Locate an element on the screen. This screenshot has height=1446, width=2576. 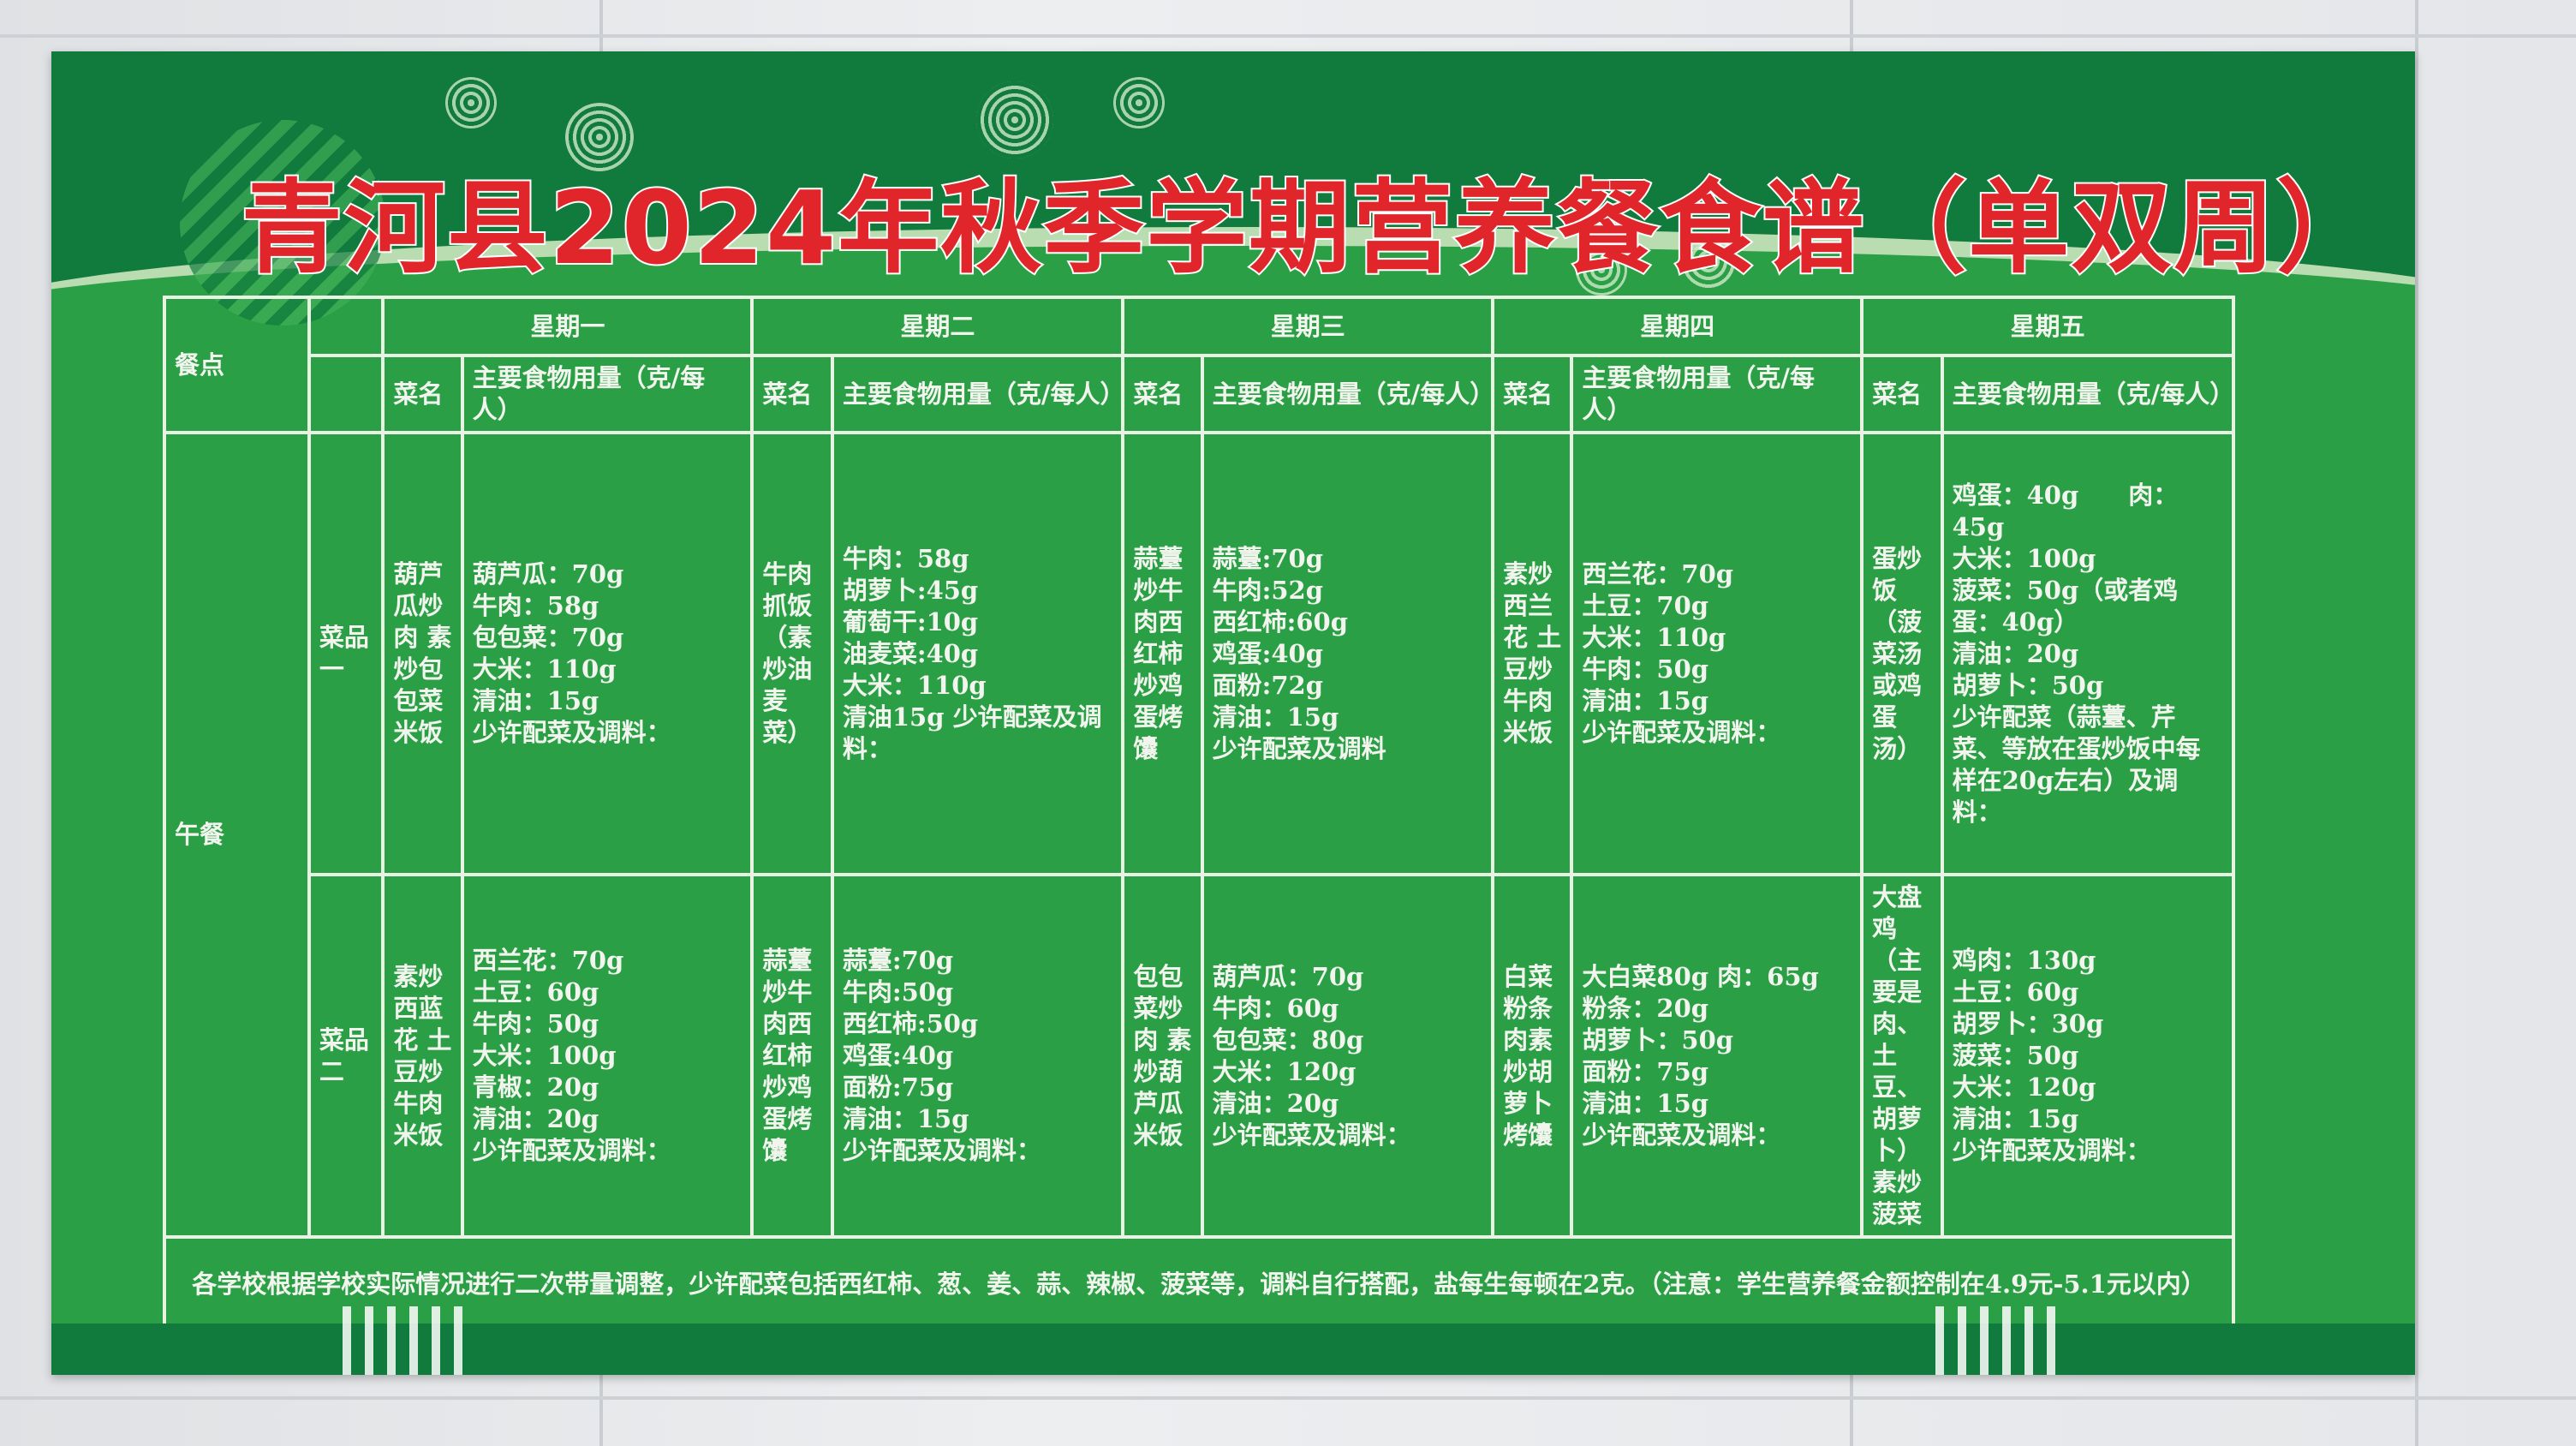
amount-line: 大白菜80g 肉：65g is located at coordinates (1701, 976).